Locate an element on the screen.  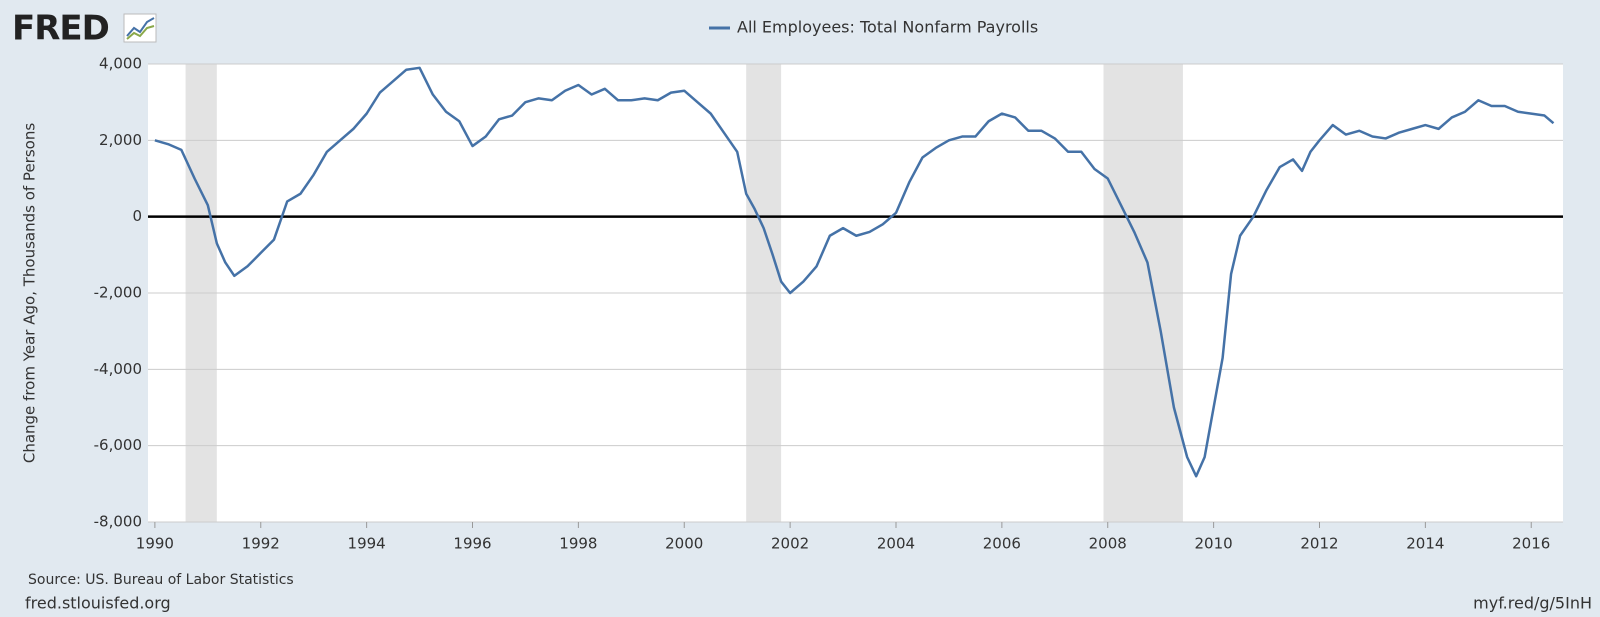
x-tick-label: 1996 is located at coordinates (472, 544).